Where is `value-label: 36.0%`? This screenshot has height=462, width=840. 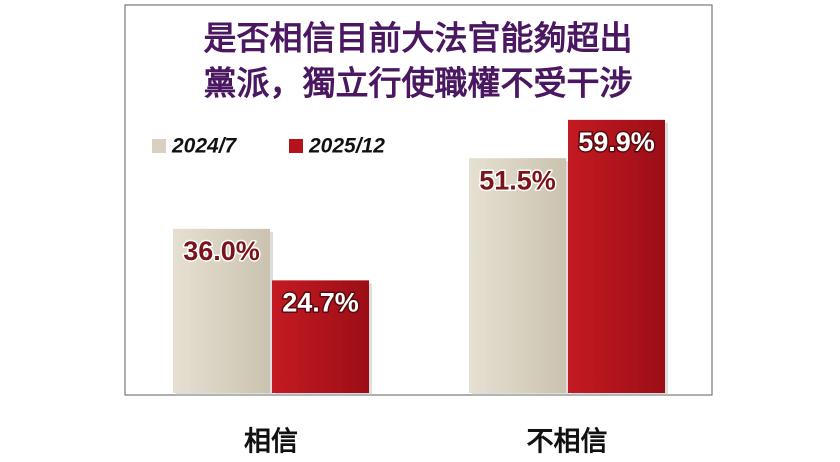
value-label: 36.0% is located at coordinates (221, 251).